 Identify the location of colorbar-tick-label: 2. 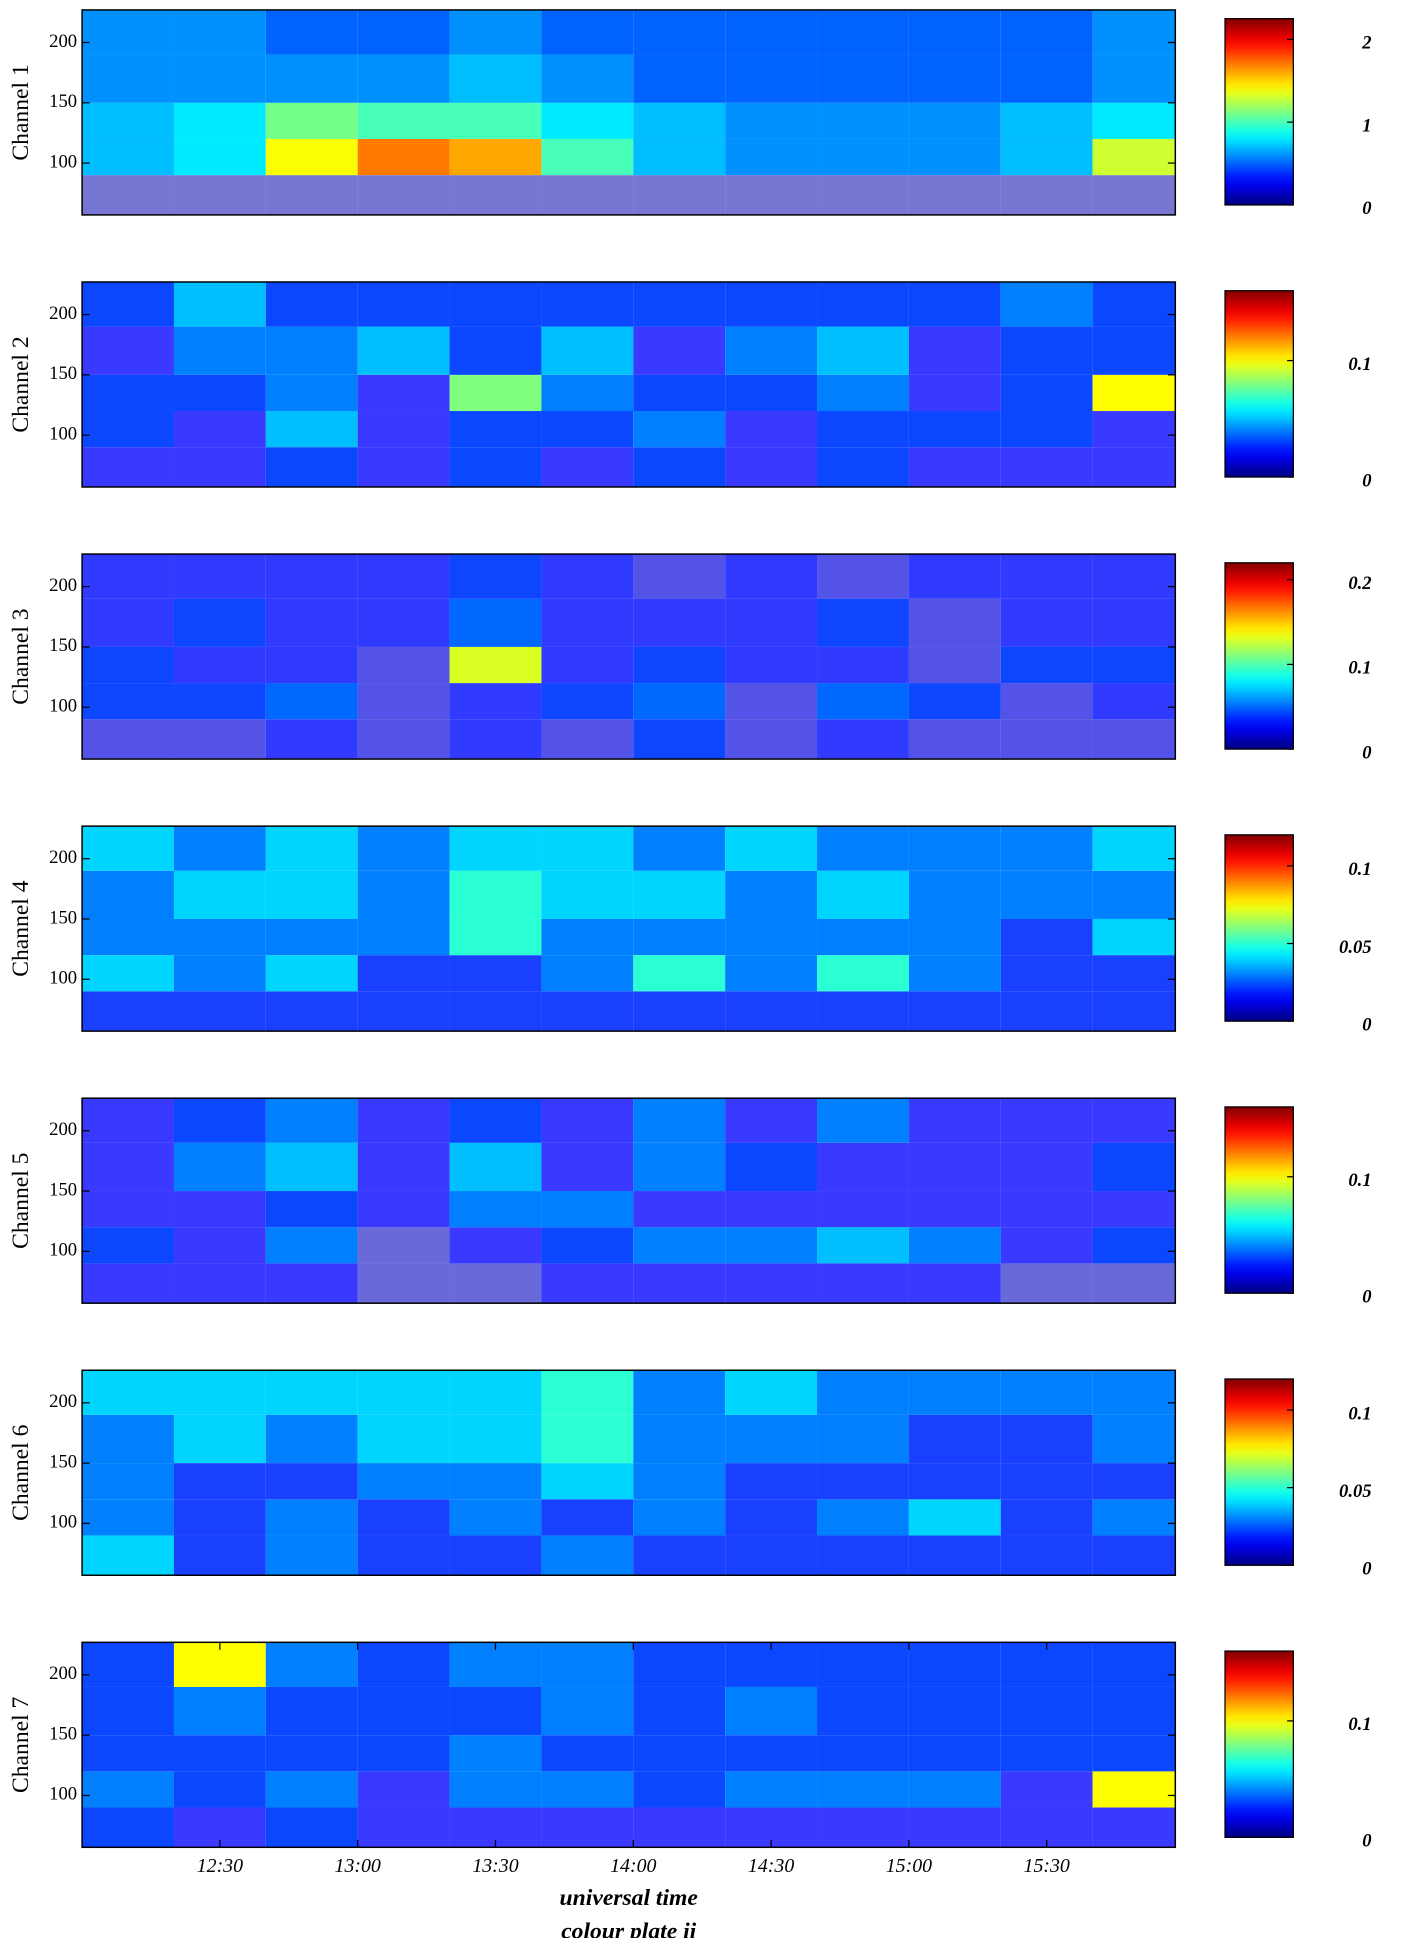
(1366, 43).